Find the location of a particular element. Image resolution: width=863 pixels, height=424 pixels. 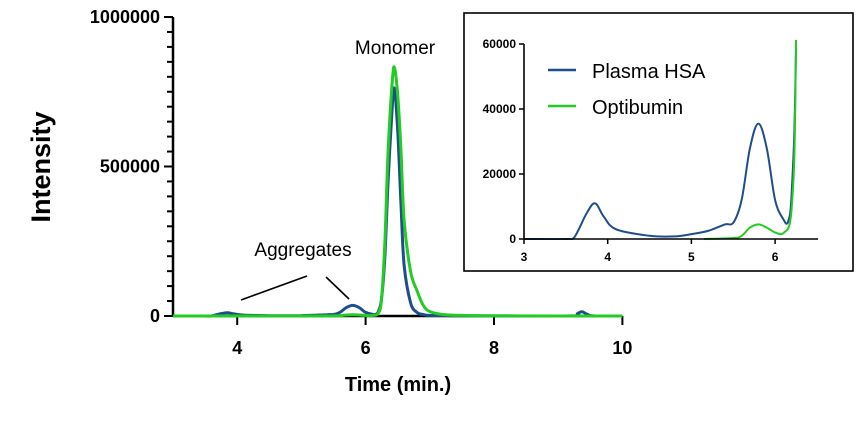

y-tick-label: 500000 is located at coordinates (130, 167).